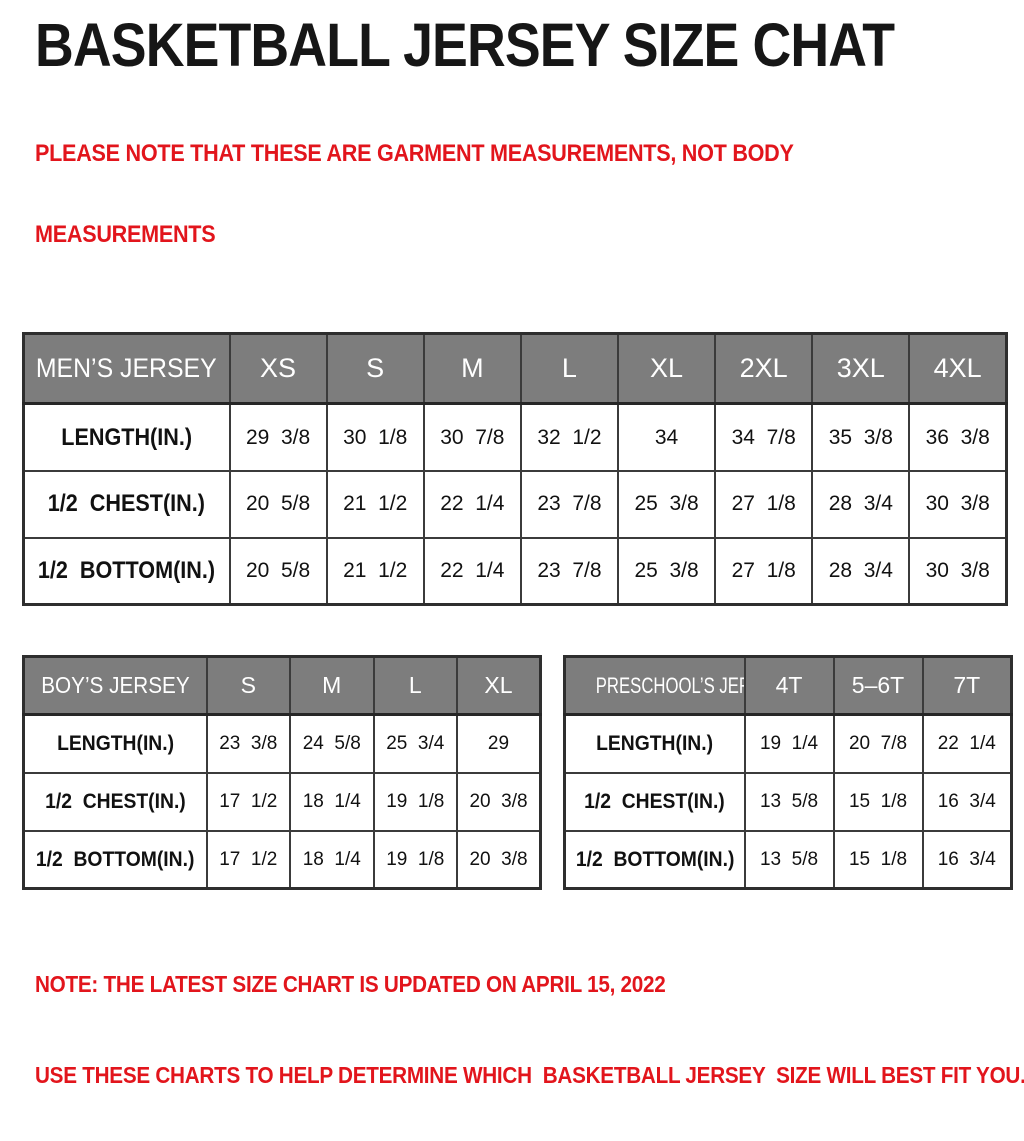 The width and height of the screenshot is (1024, 1141). I want to click on size-column-header: 7T, so click(967, 686).